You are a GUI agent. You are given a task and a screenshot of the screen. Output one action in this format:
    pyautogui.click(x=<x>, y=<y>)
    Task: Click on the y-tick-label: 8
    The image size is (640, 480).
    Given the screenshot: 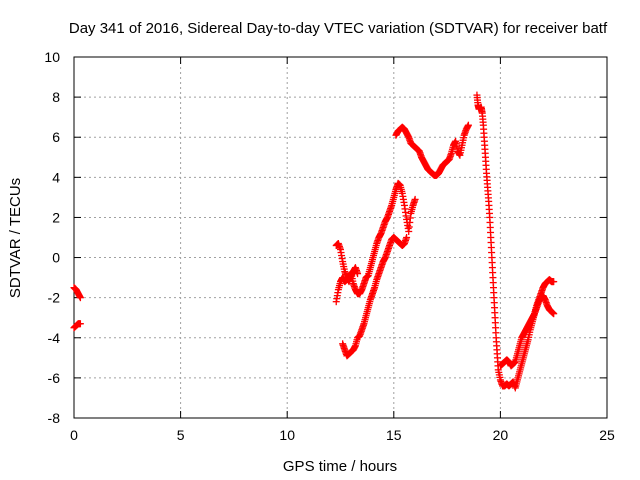 What is the action you would take?
    pyautogui.click(x=56, y=97)
    